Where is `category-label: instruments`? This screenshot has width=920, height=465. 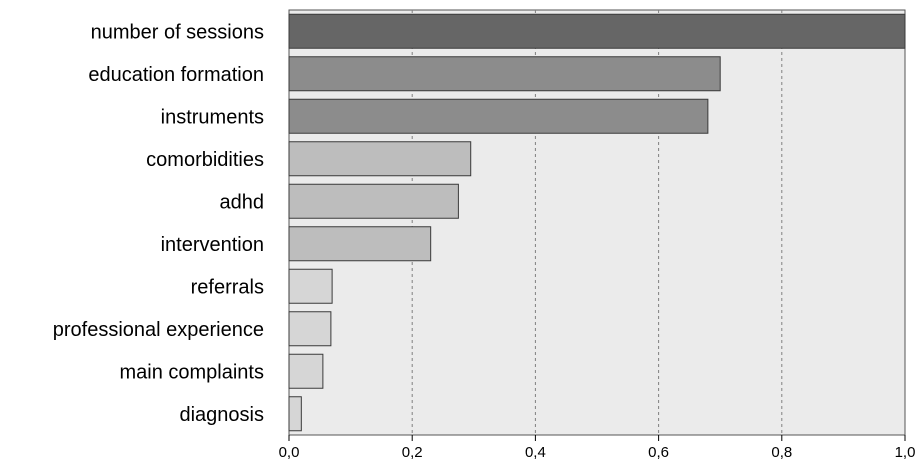
category-label: instruments is located at coordinates (212, 117).